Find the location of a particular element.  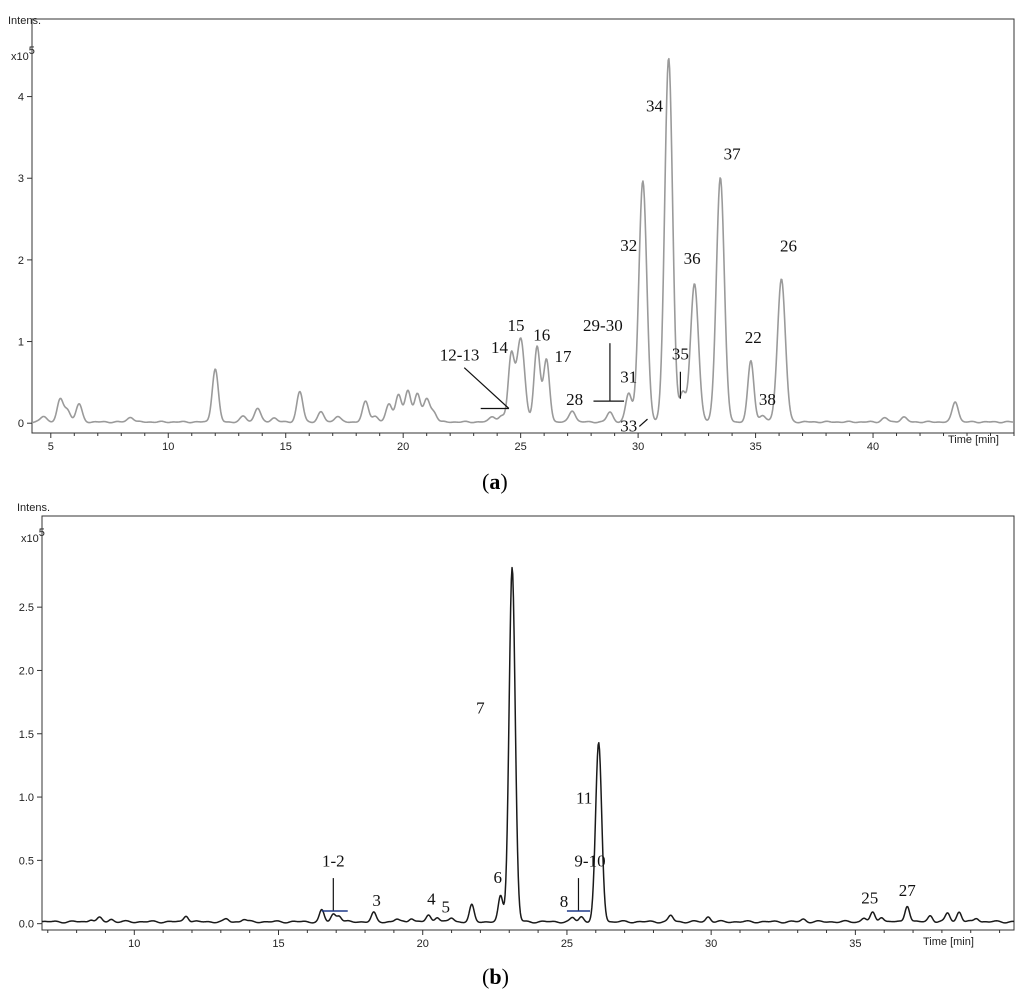

panel-b-peak-label: 7 is located at coordinates (480, 708).